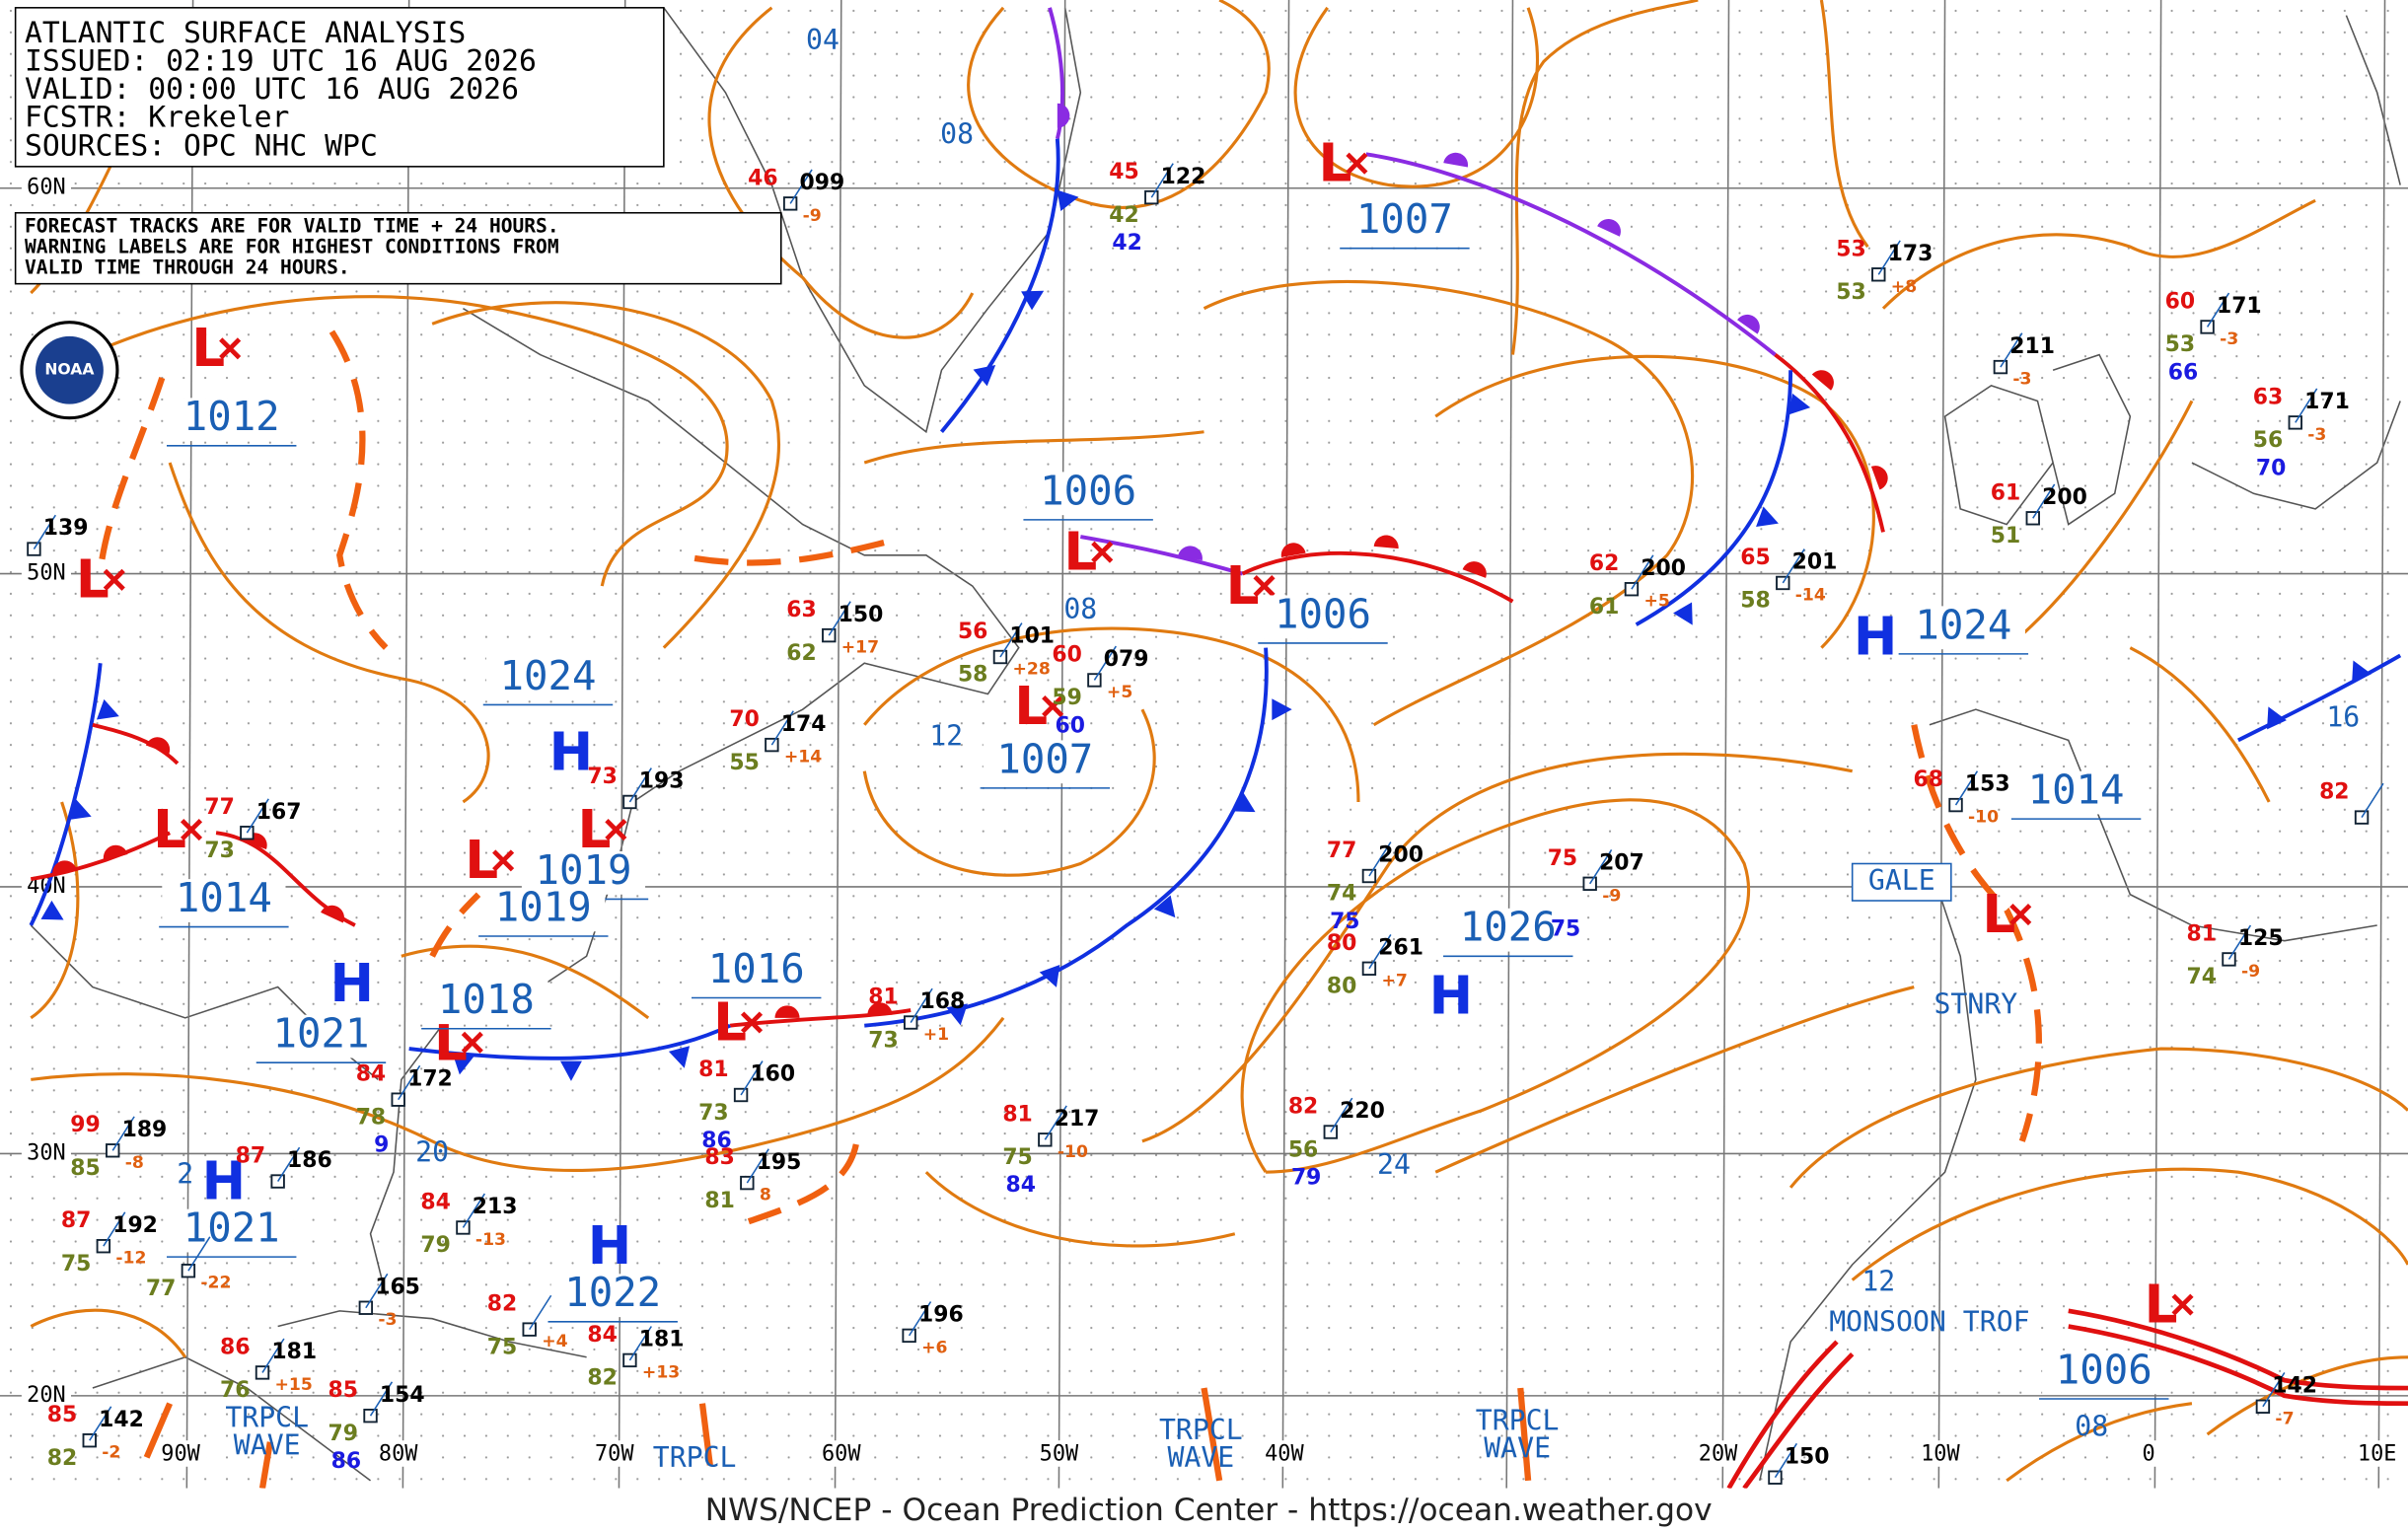 This screenshot has width=2408, height=1533. I want to click on station-pressure: 181, so click(294, 1352).